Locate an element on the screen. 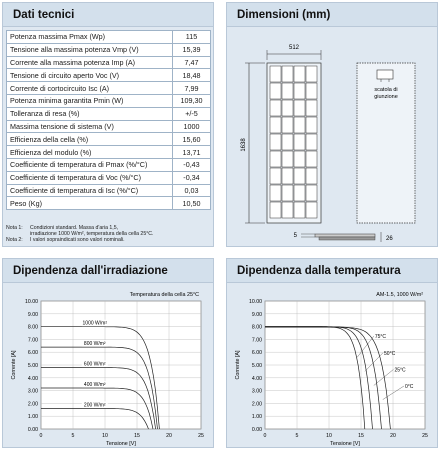  spec-row: Efficienza della cella (%) 15,60 is located at coordinates (108, 139).